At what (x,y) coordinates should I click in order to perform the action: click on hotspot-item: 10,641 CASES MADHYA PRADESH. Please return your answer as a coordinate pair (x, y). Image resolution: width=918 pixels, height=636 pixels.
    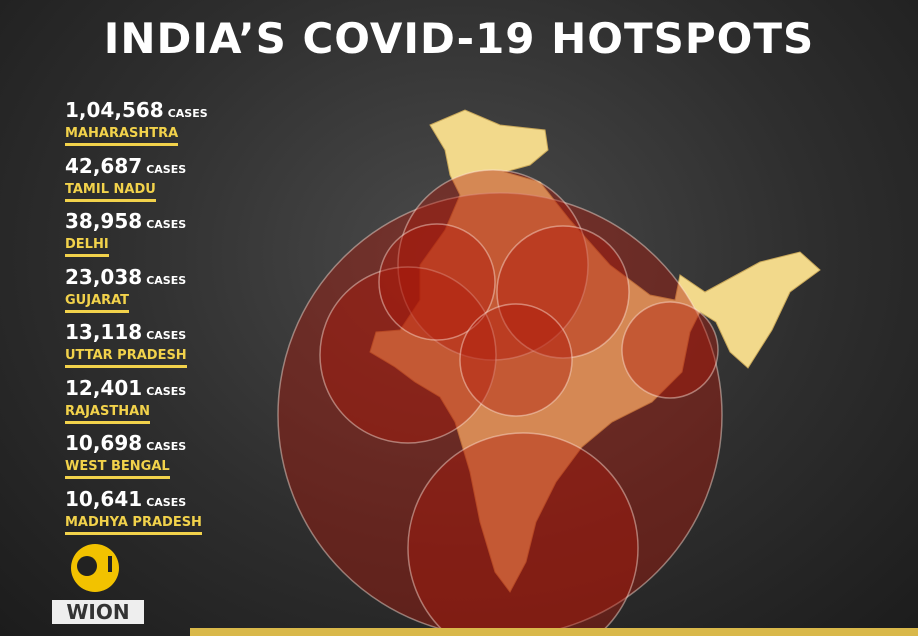
    Looking at the image, I should click on (136, 515).